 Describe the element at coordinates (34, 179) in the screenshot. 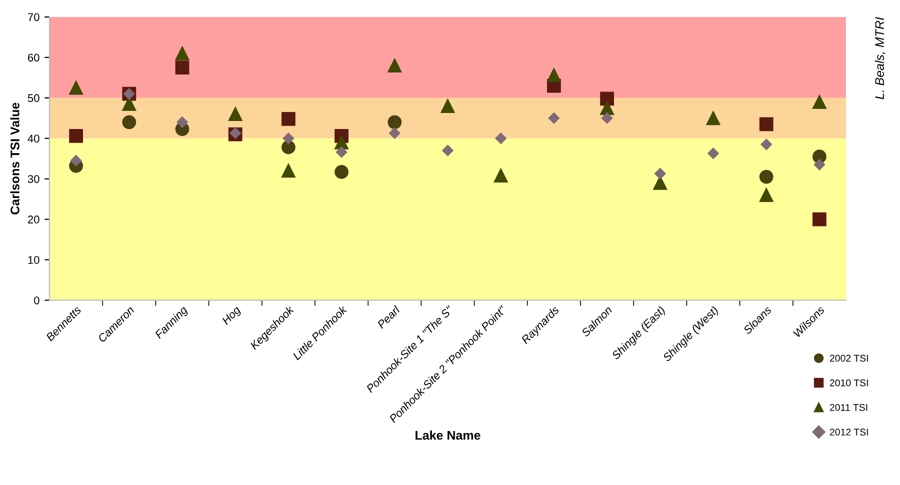

I see `y-tick-label: 30` at that location.